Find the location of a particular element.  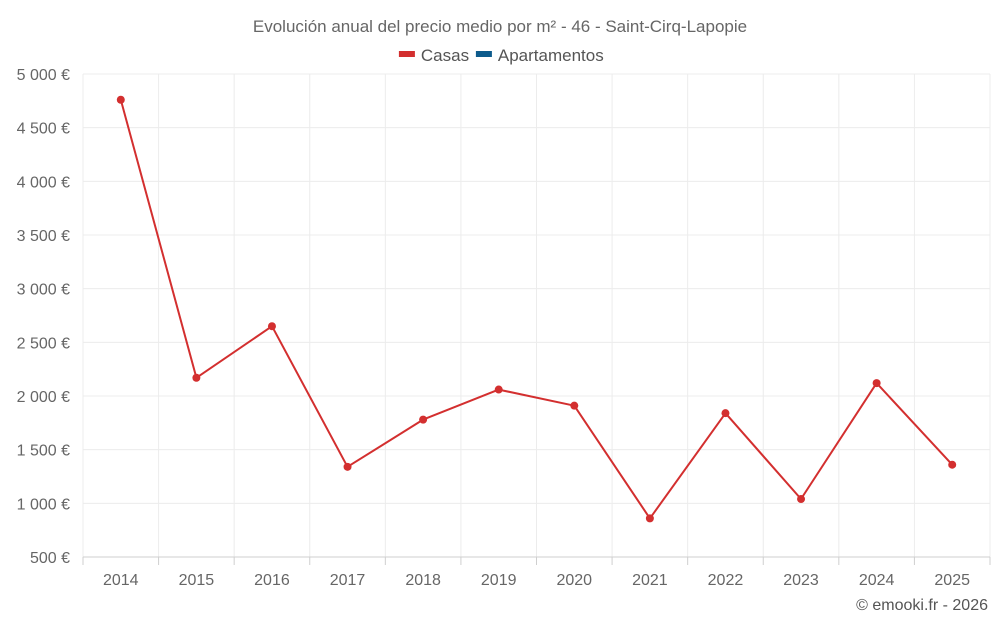

y-tick-label: 1 500 € is located at coordinates (43, 451).